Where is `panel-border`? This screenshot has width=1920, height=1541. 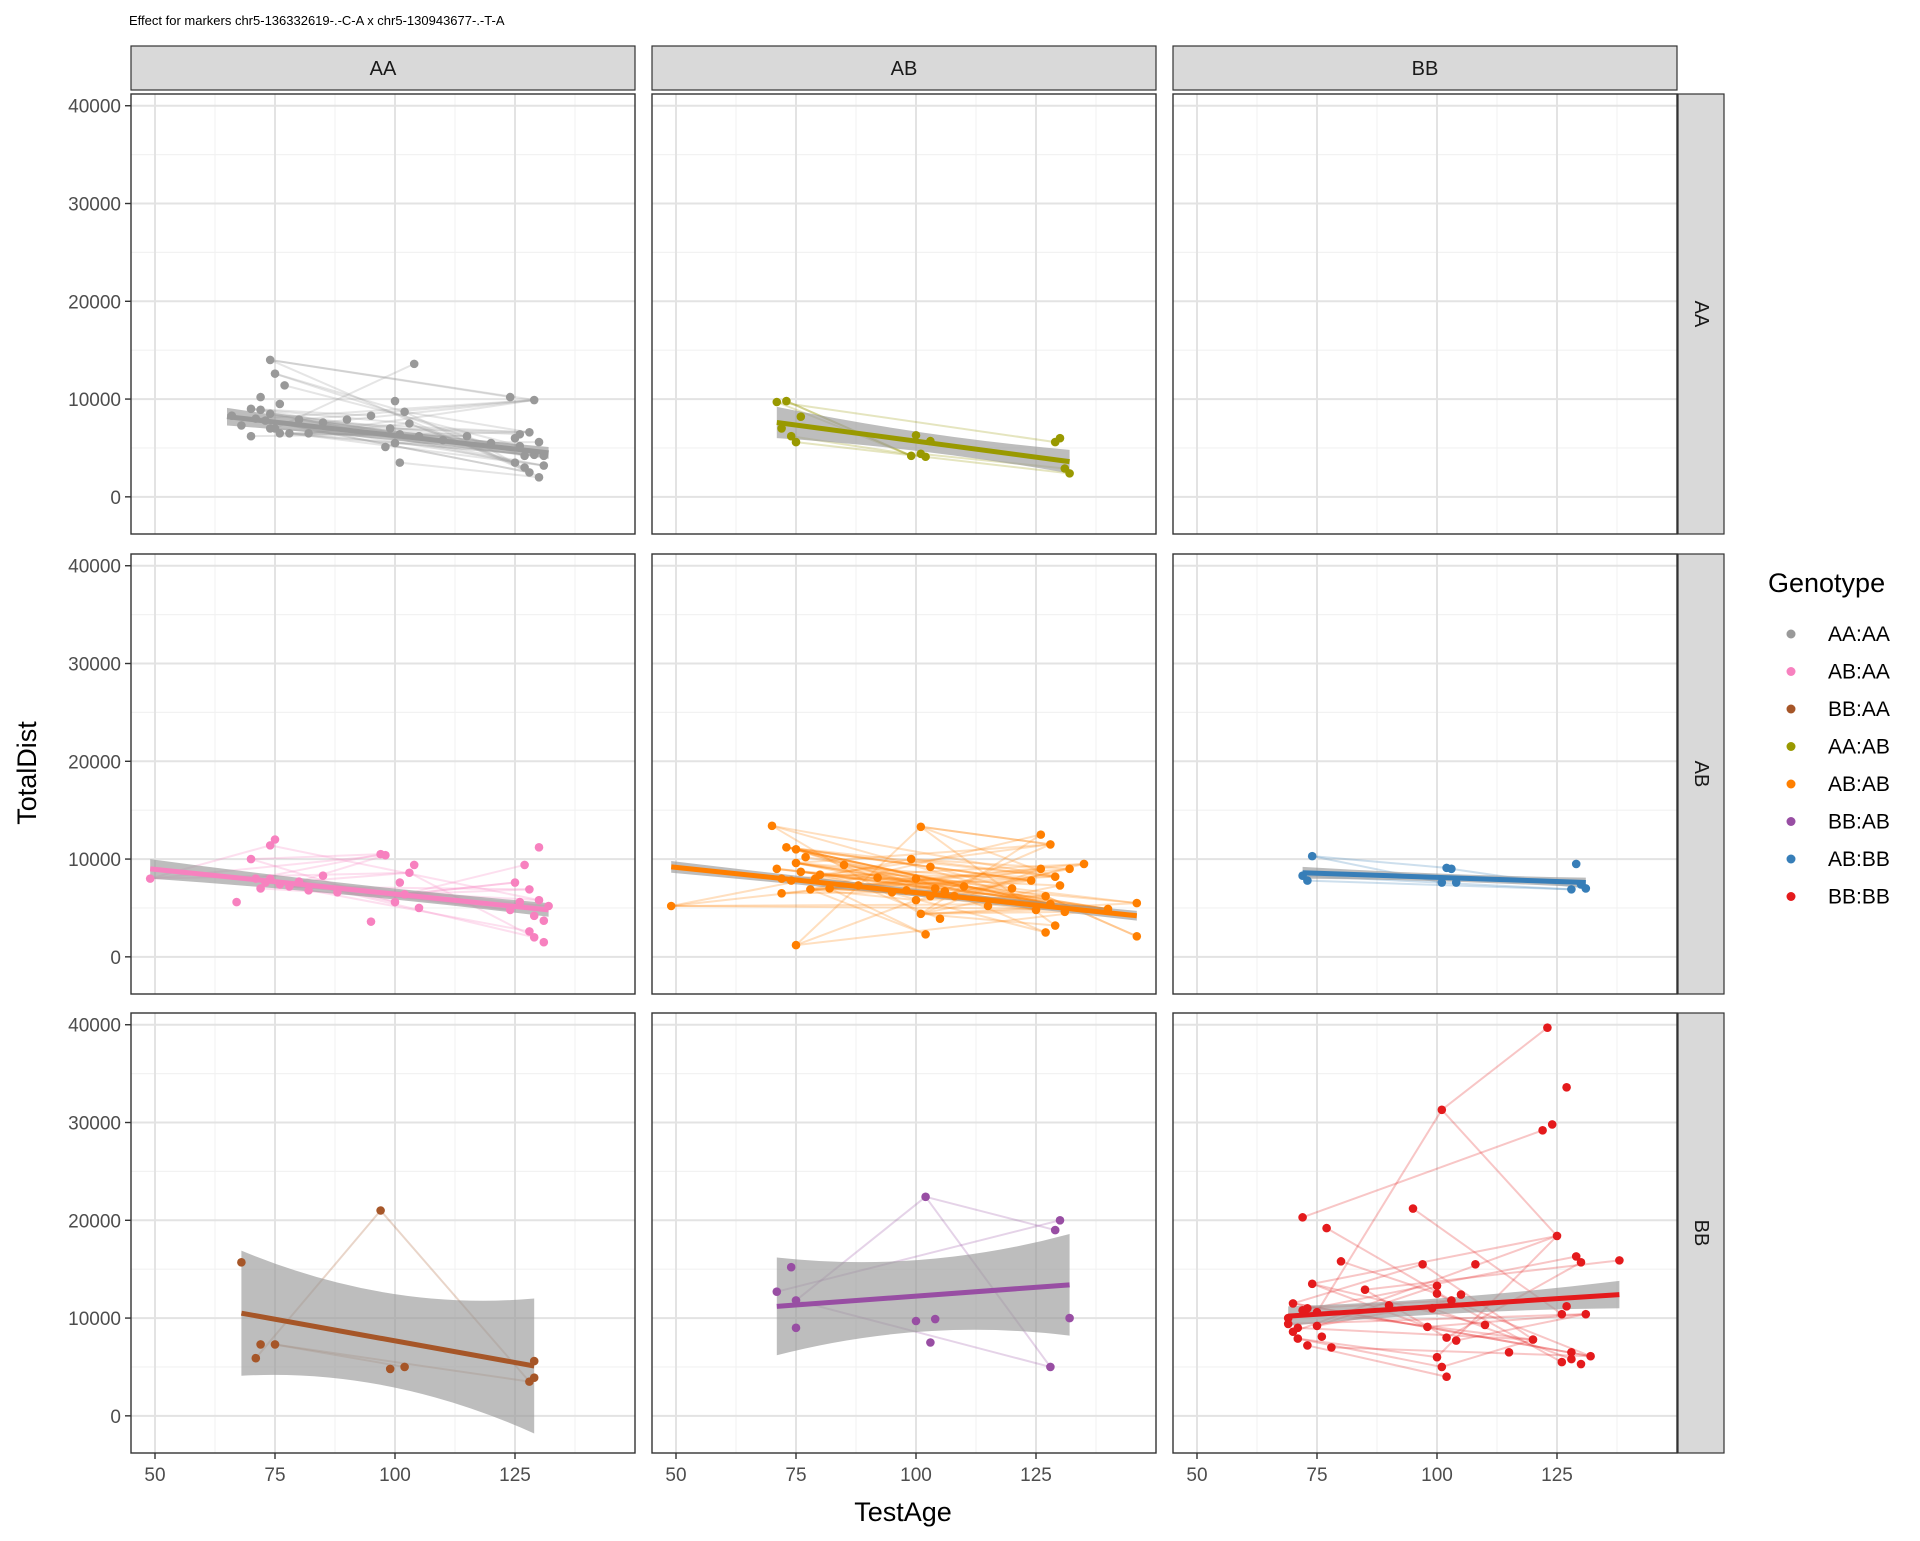
panel-border is located at coordinates (904, 1233).